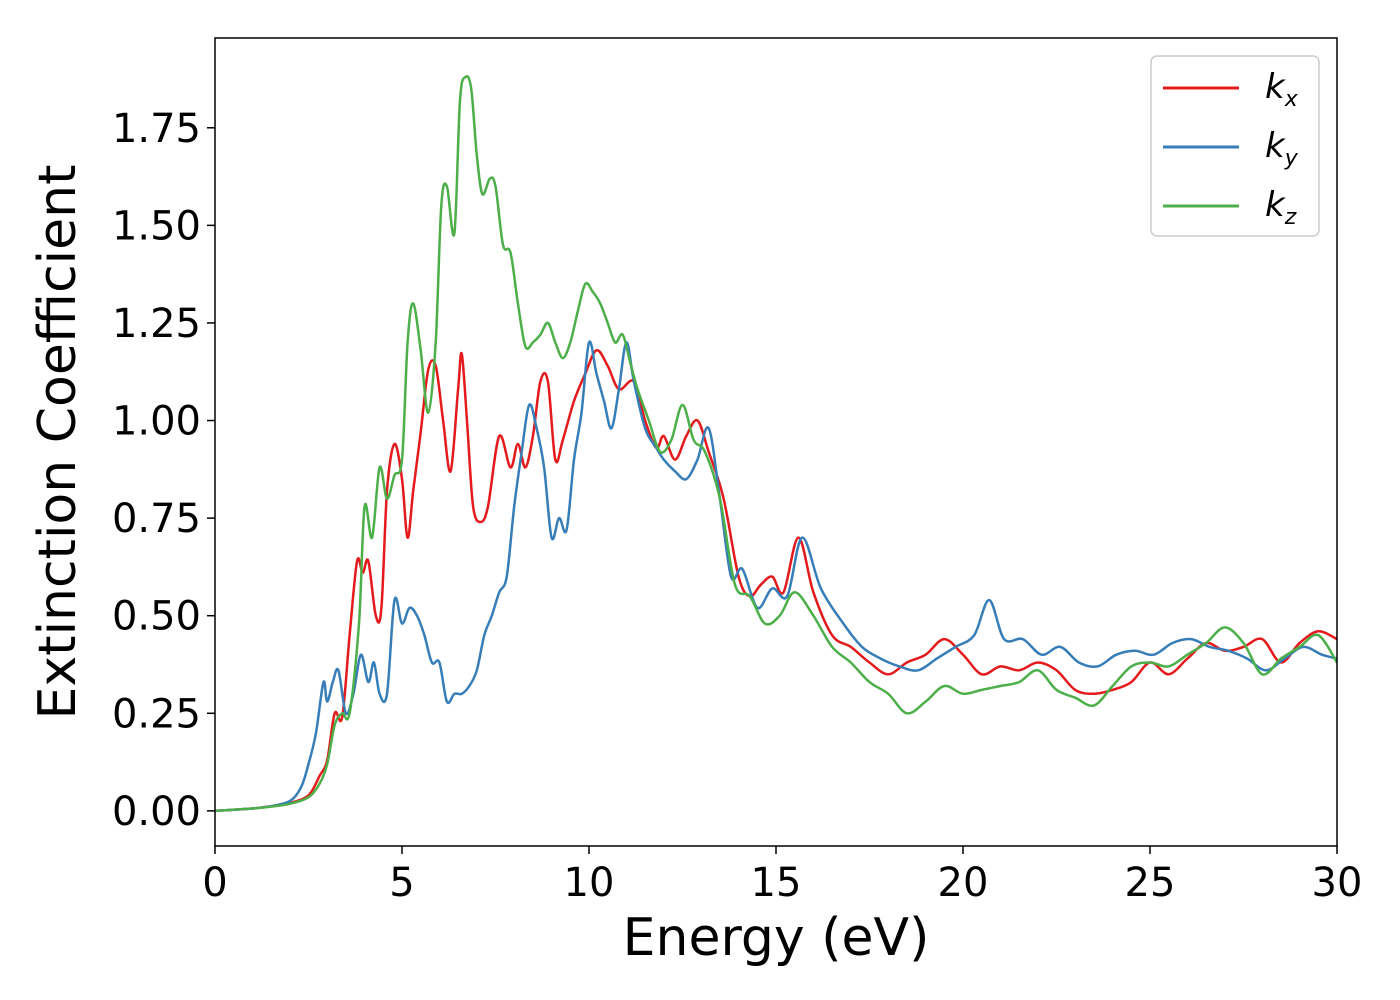 This screenshot has width=1400, height=1000. What do you see at coordinates (156, 422) in the screenshot?
I see `y-tick-label: 1.00` at bounding box center [156, 422].